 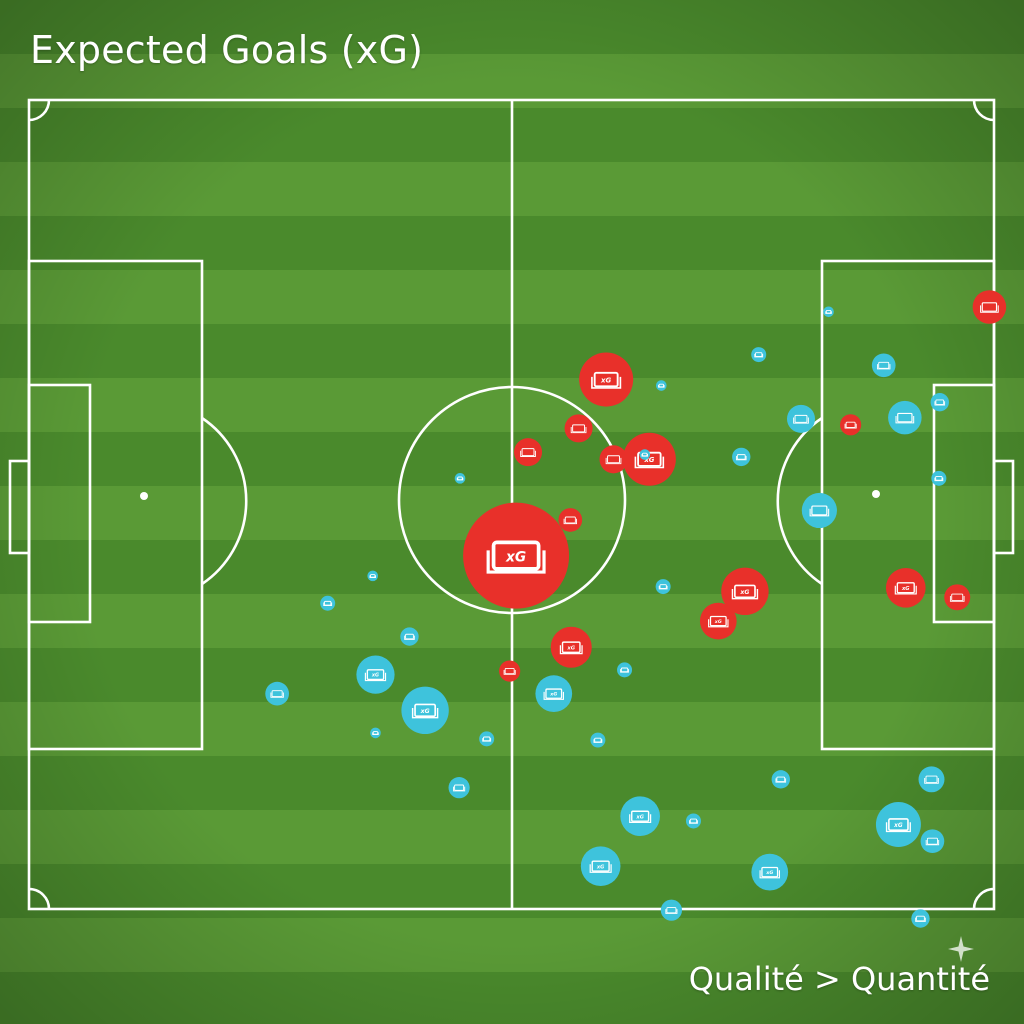 What do you see at coordinates (227, 50) in the screenshot?
I see `chart-title: Expected Goals (xG)` at bounding box center [227, 50].